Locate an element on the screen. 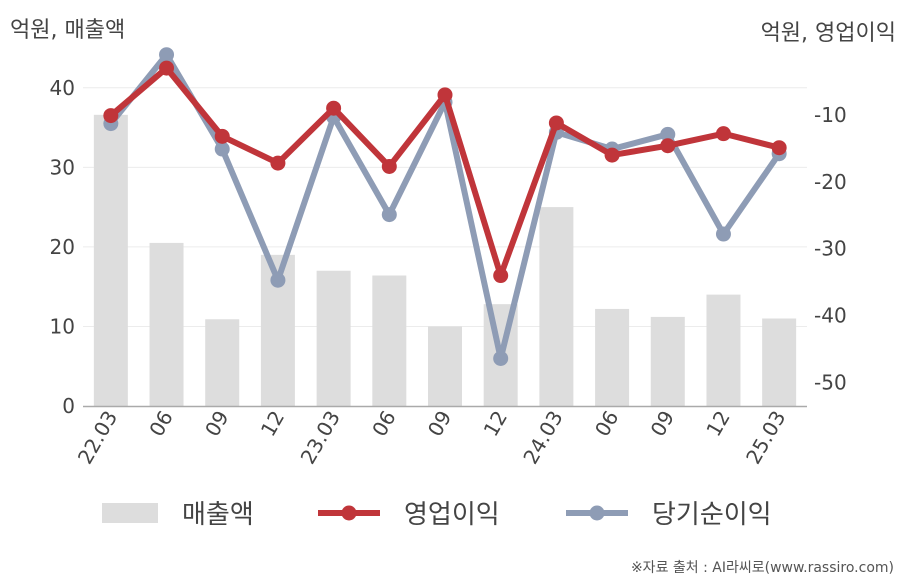 The width and height of the screenshot is (908, 580). legend: 매출액 영업이익 당기순이익 is located at coordinates (437, 515).